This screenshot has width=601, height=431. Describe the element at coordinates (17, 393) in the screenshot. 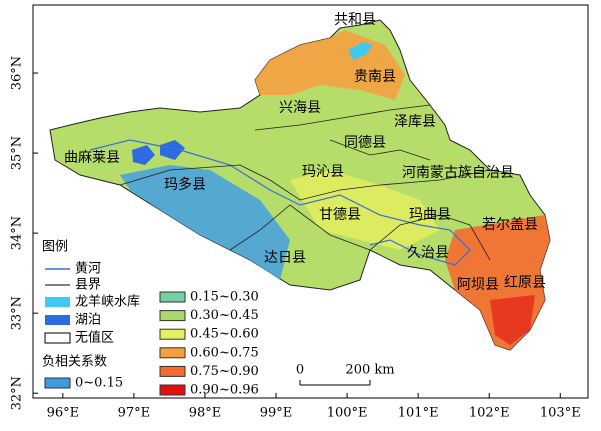

I see `y-tick-label: 32°N` at that location.